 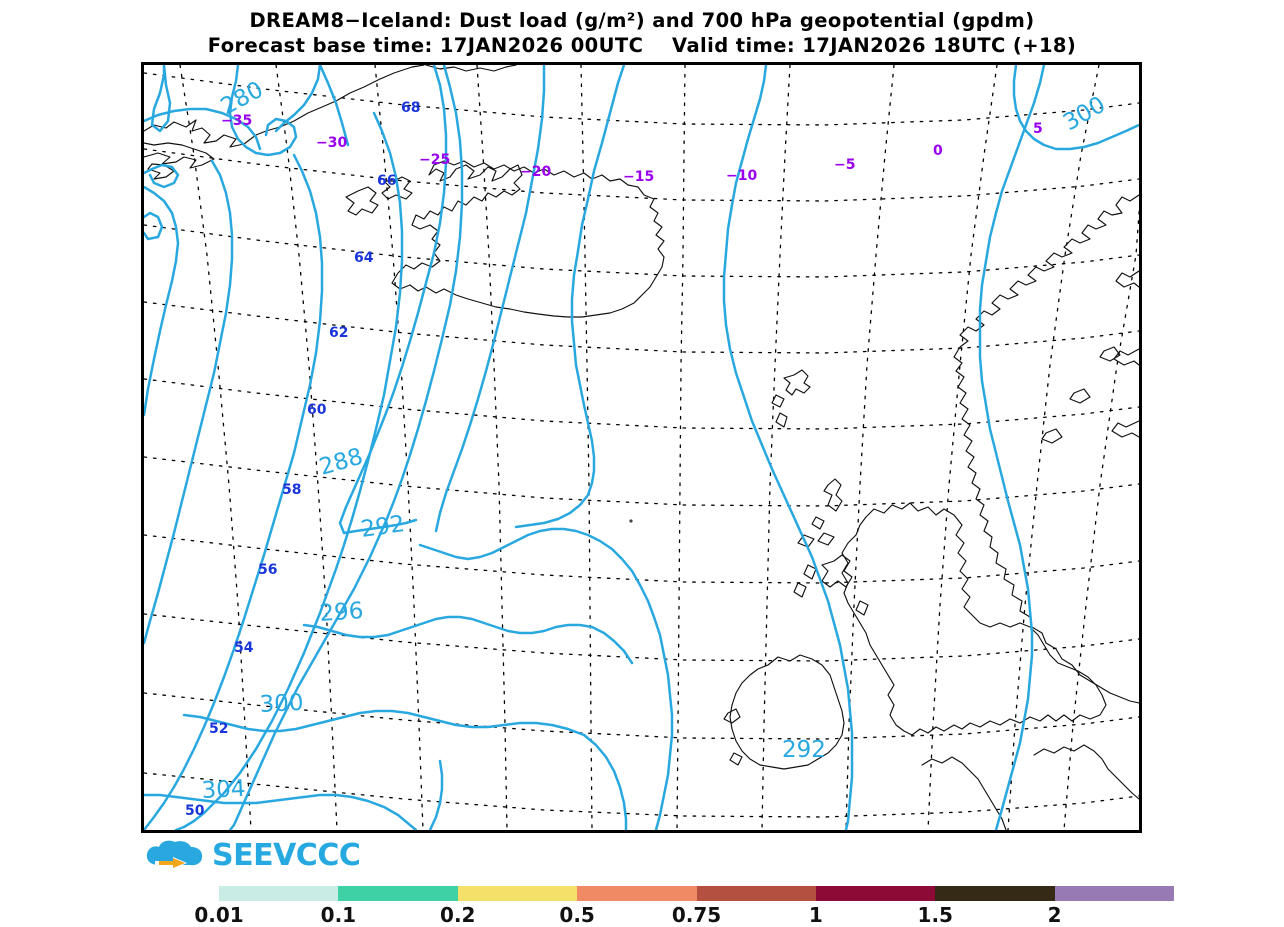 What do you see at coordinates (286, 855) in the screenshot?
I see `seevccc-logo-text: SEEVCCC` at bounding box center [286, 855].